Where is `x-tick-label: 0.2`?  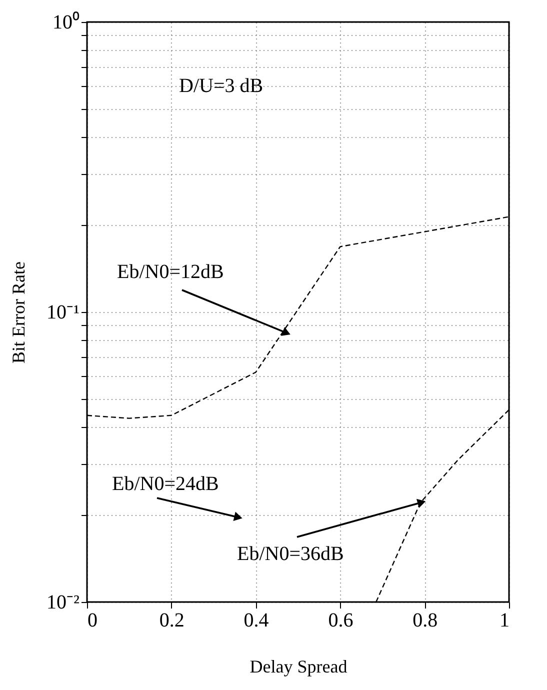
x-tick-label: 0.2 is located at coordinates (171, 621).